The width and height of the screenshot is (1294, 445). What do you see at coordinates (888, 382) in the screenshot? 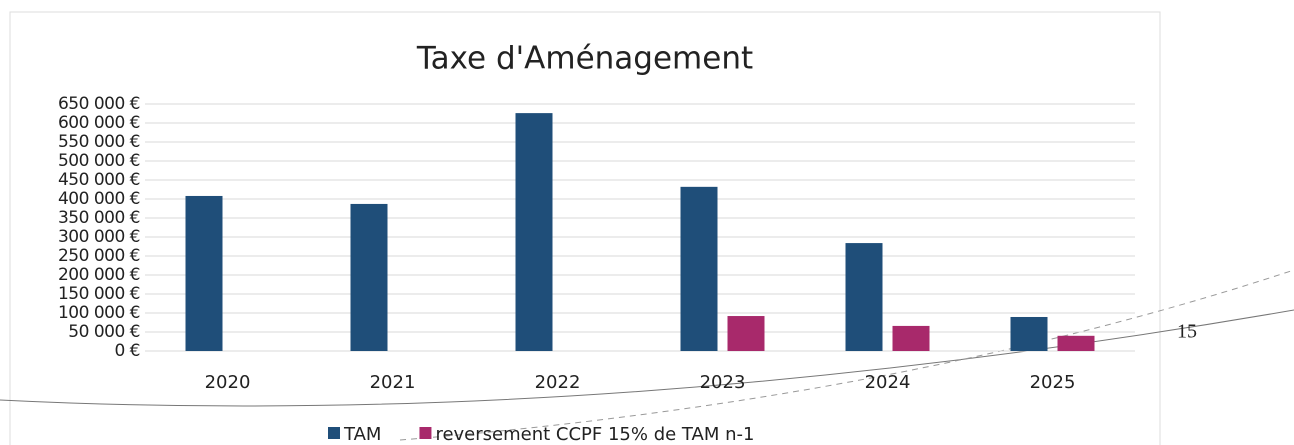
I see `x-tick-label: 2024` at bounding box center [888, 382].